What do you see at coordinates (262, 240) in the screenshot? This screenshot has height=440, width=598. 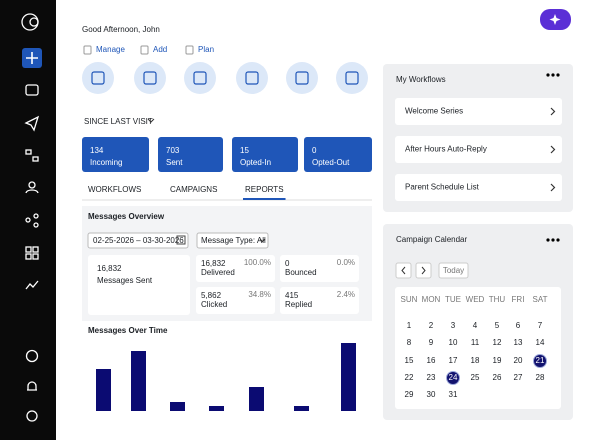 I see `chevron-down` at bounding box center [262, 240].